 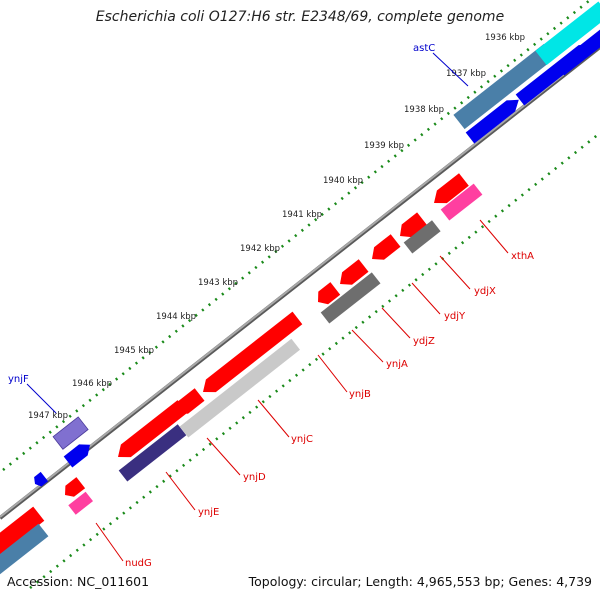 What do you see at coordinates (176, 317) in the screenshot?
I see `scale-tick-label: 1944 kbp` at bounding box center [176, 317].